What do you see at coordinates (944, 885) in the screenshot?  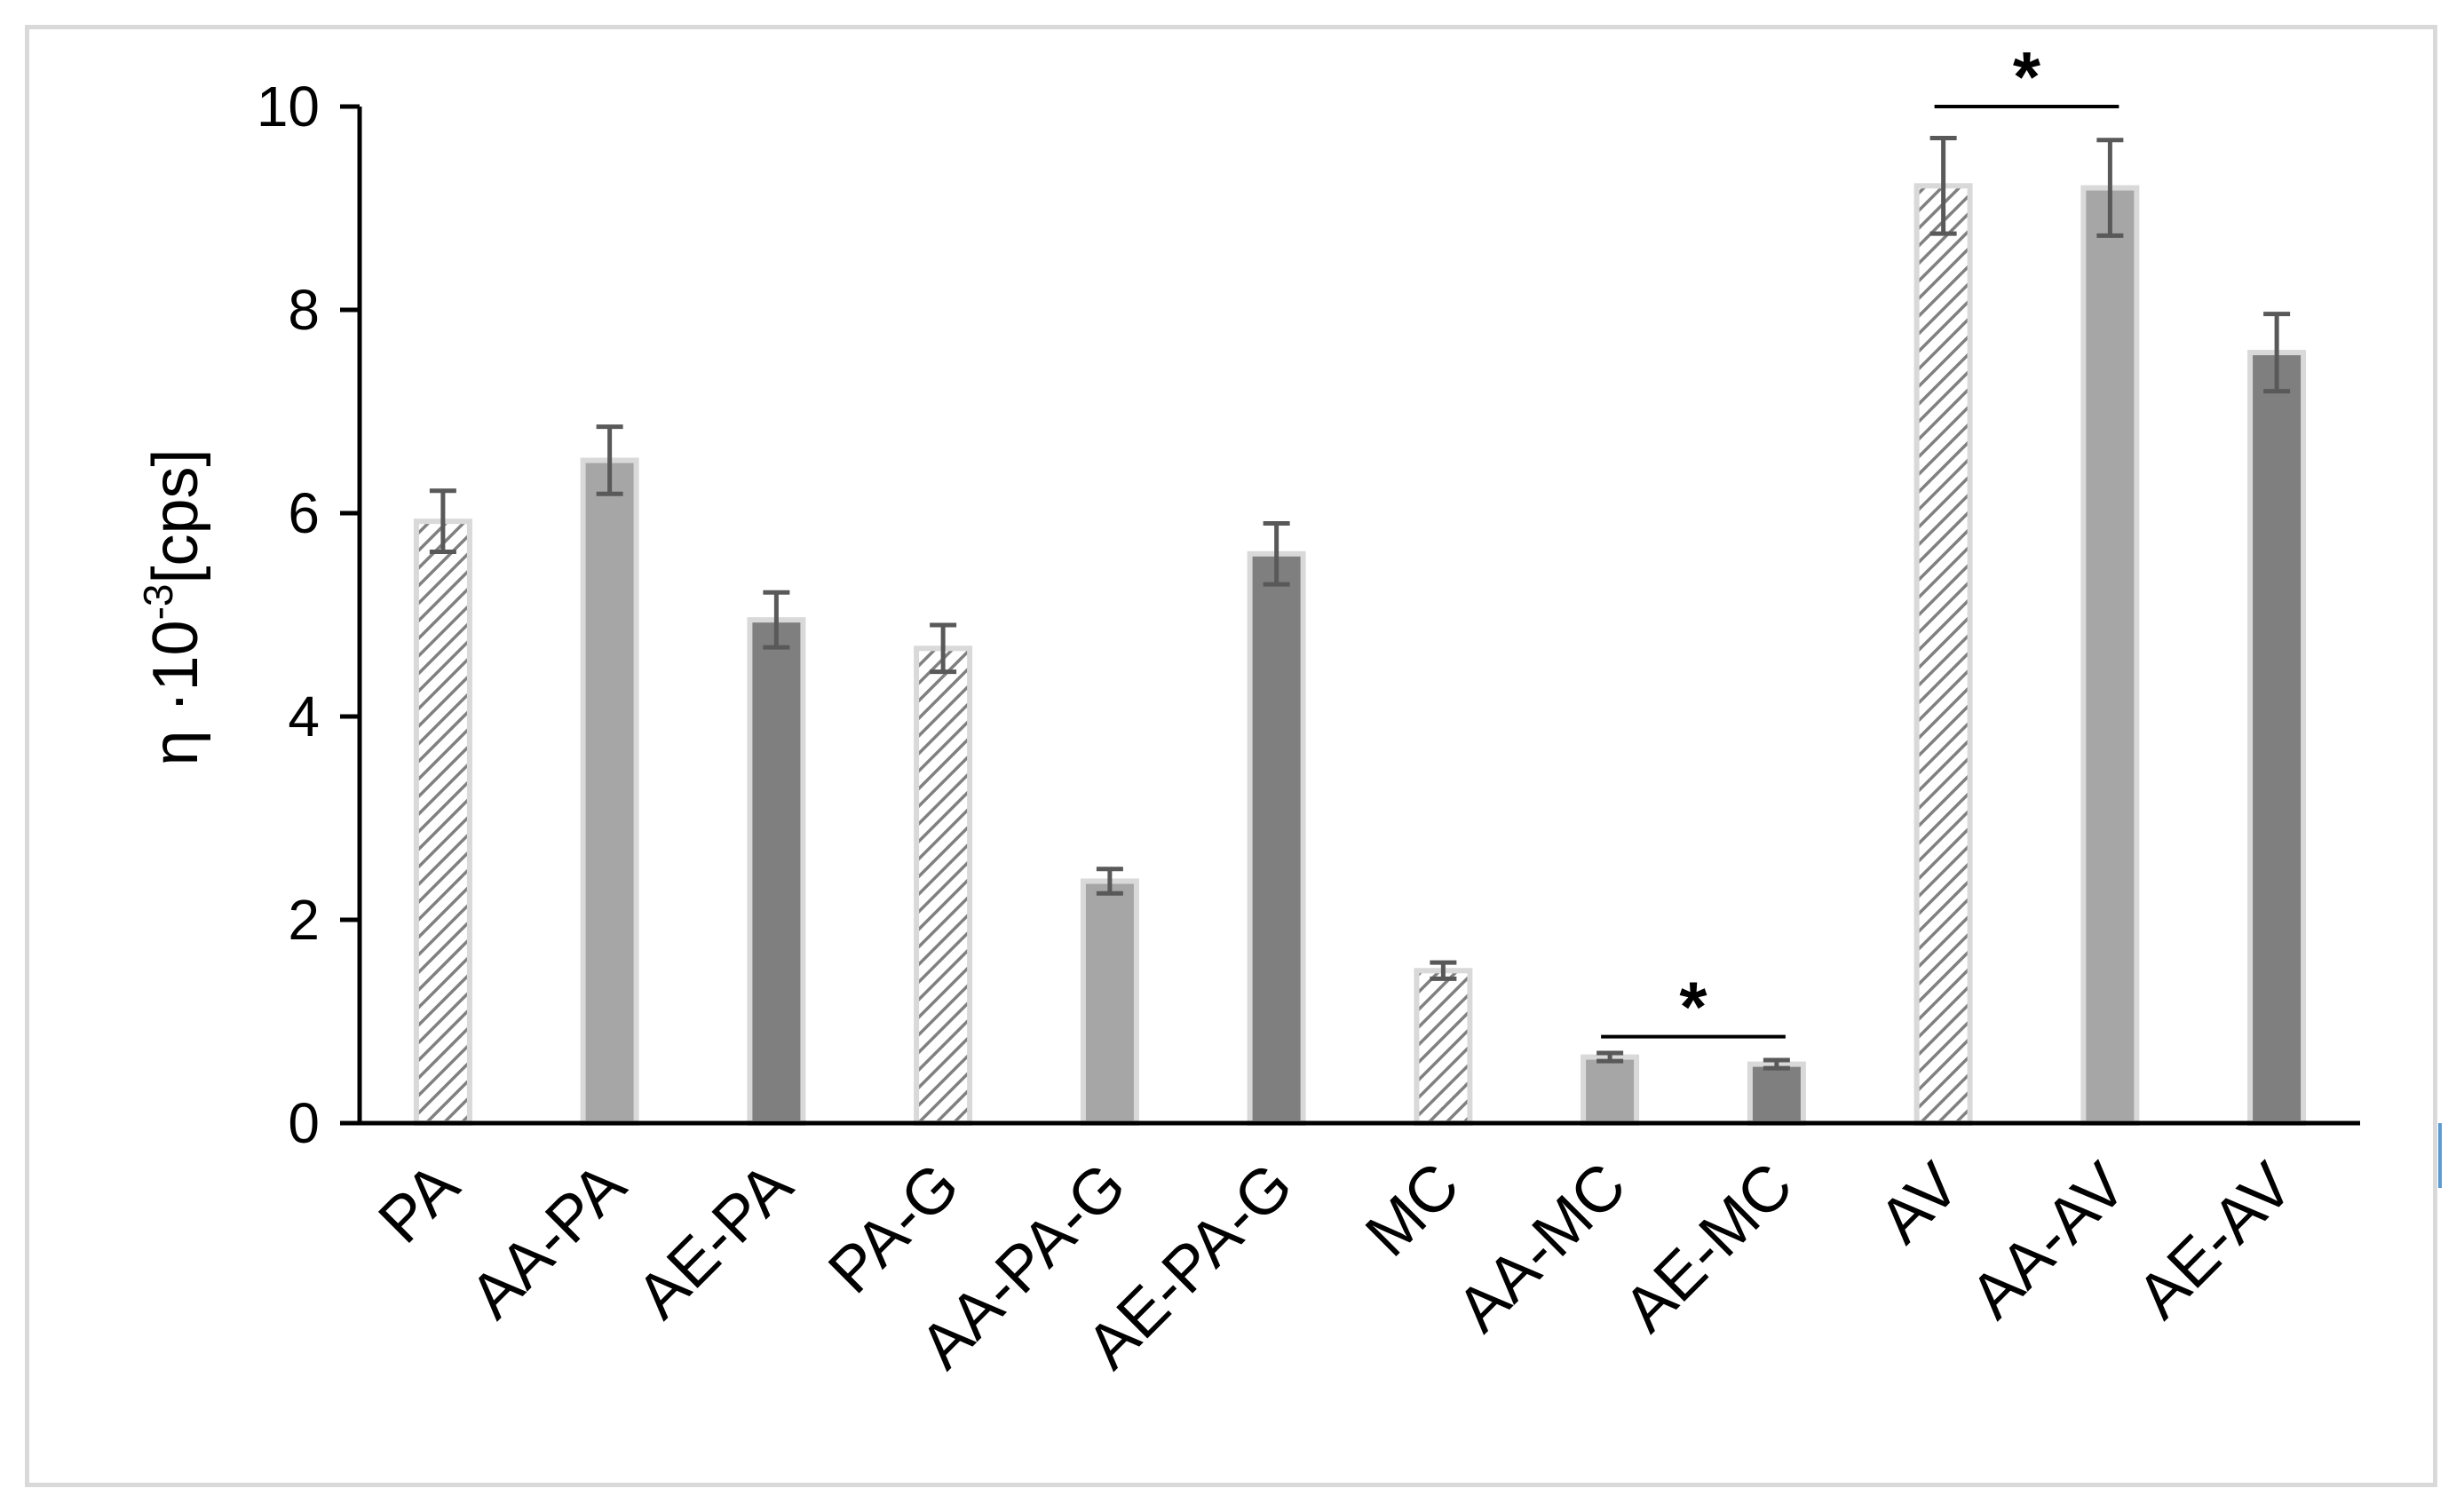 I see `bar-pa-g` at bounding box center [944, 885].